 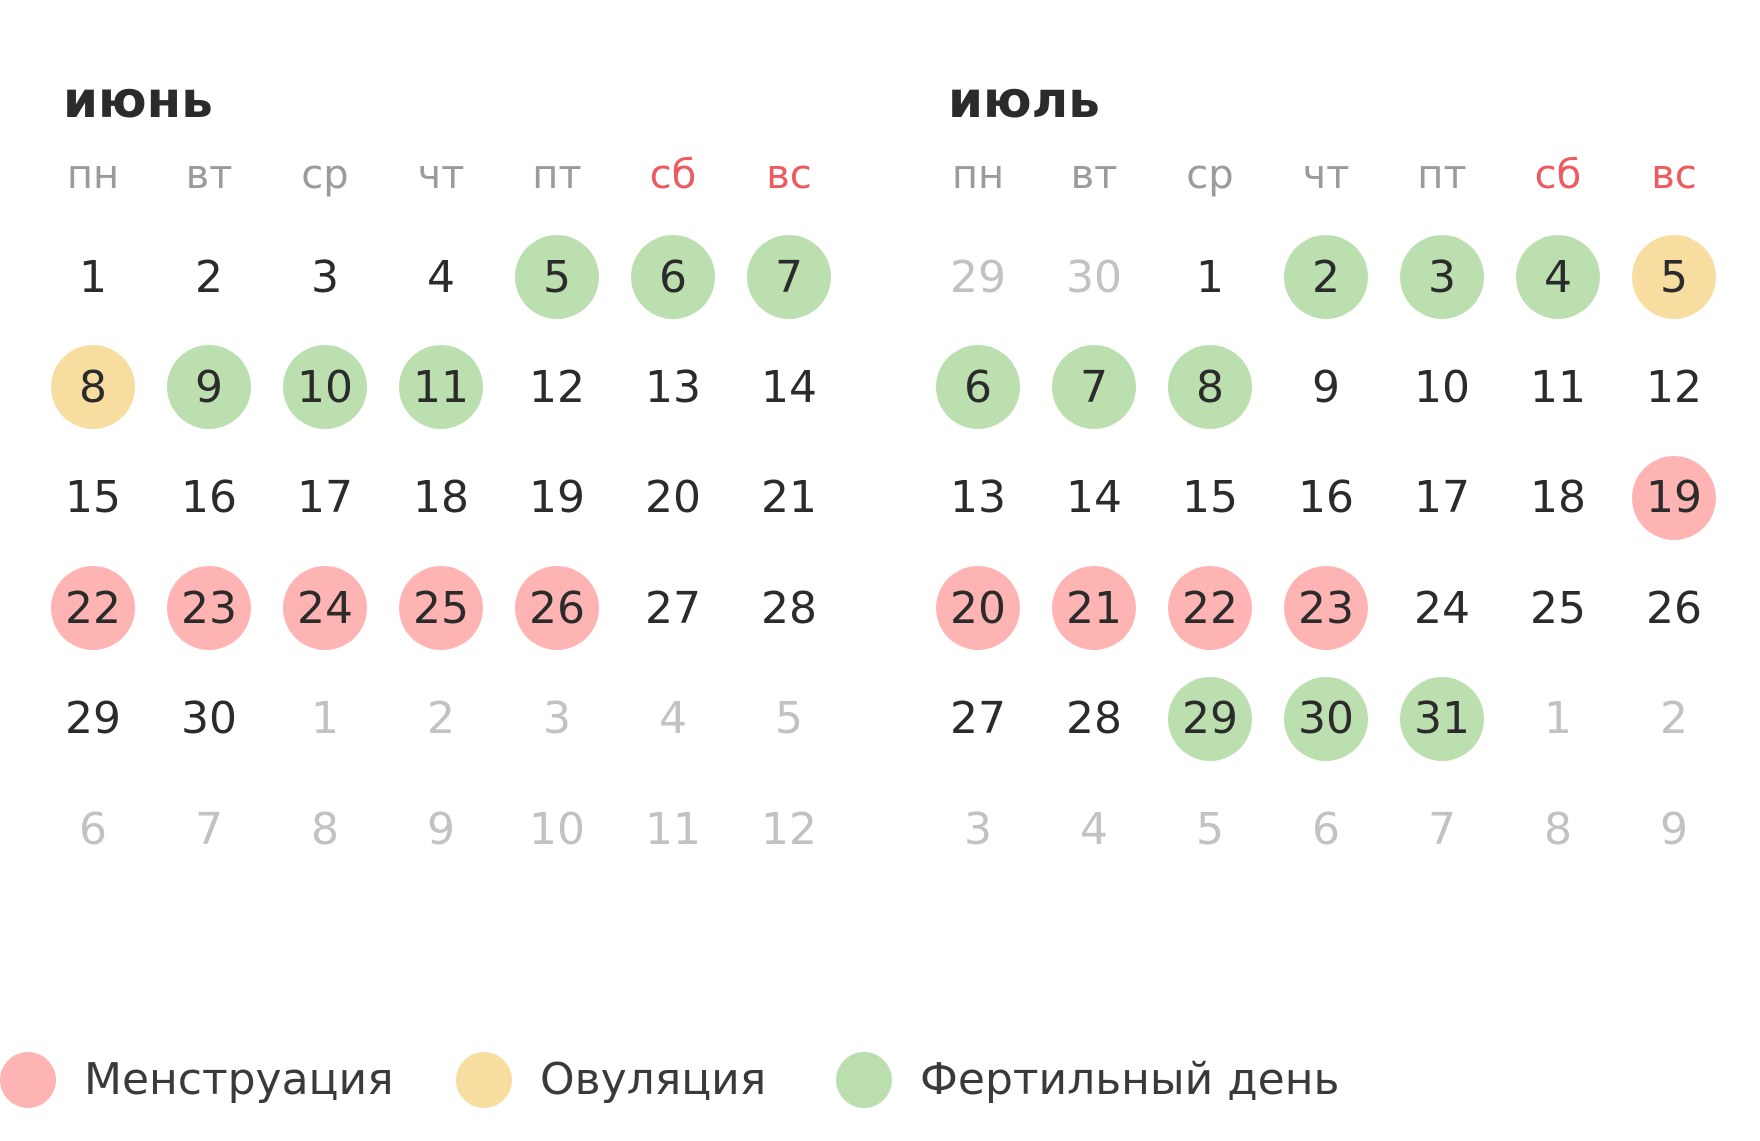 What do you see at coordinates (1326, 175) in the screenshot?
I see `weekday-header: чт` at bounding box center [1326, 175].